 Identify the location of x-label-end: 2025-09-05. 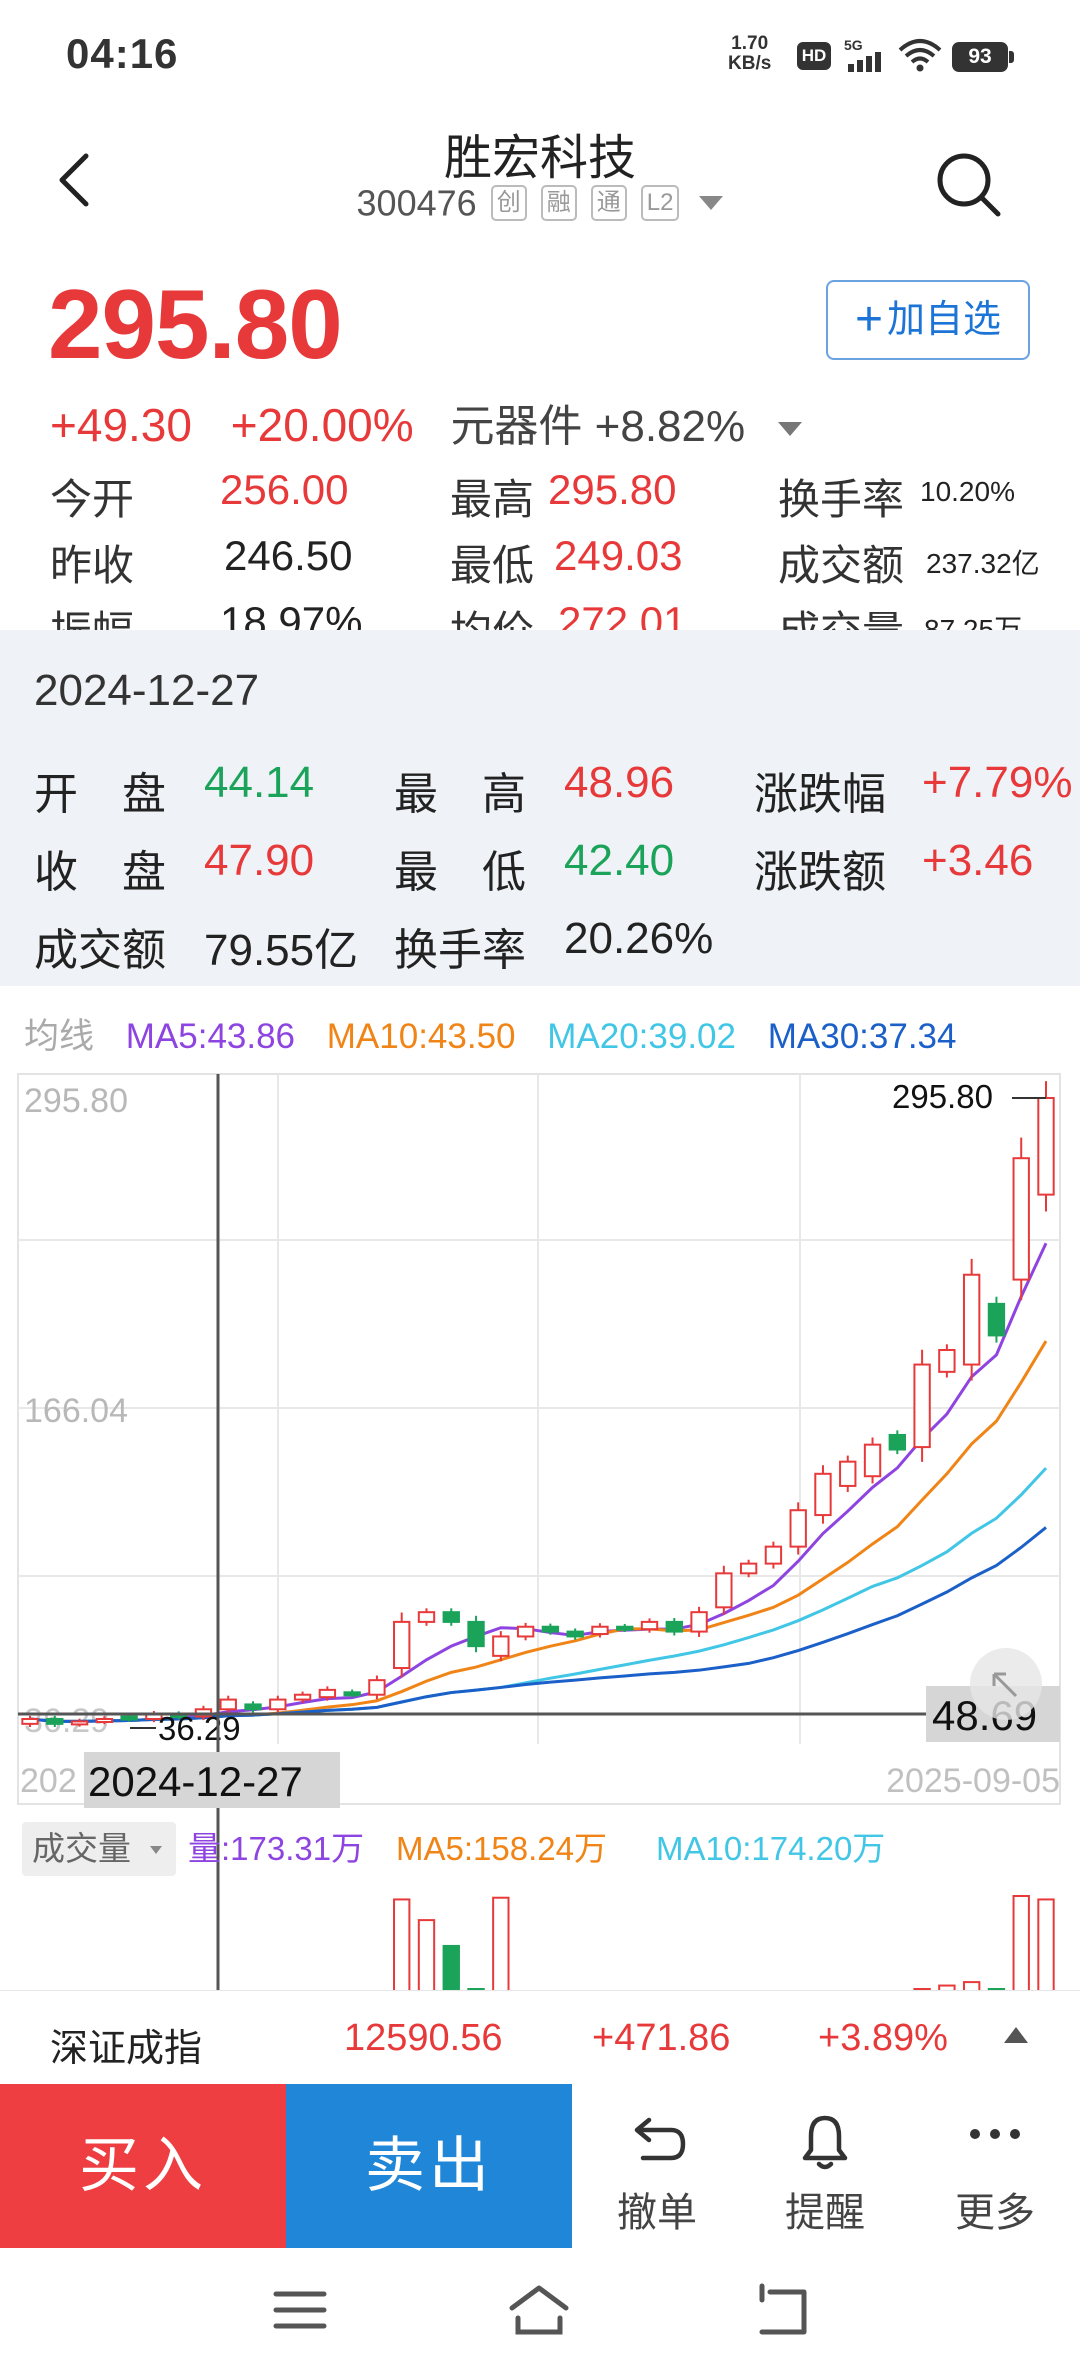
(973, 1781).